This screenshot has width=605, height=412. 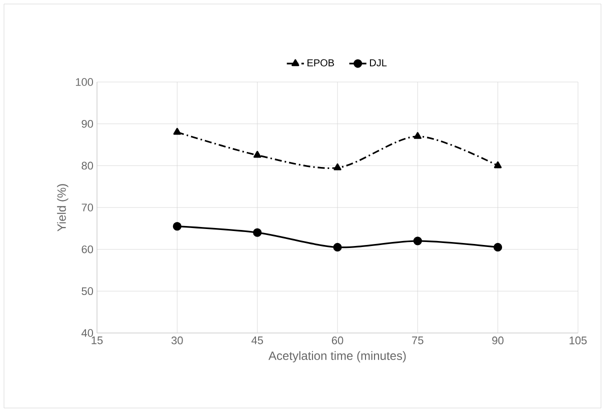 I want to click on y-axis-title: Yield (%), so click(x=62, y=208).